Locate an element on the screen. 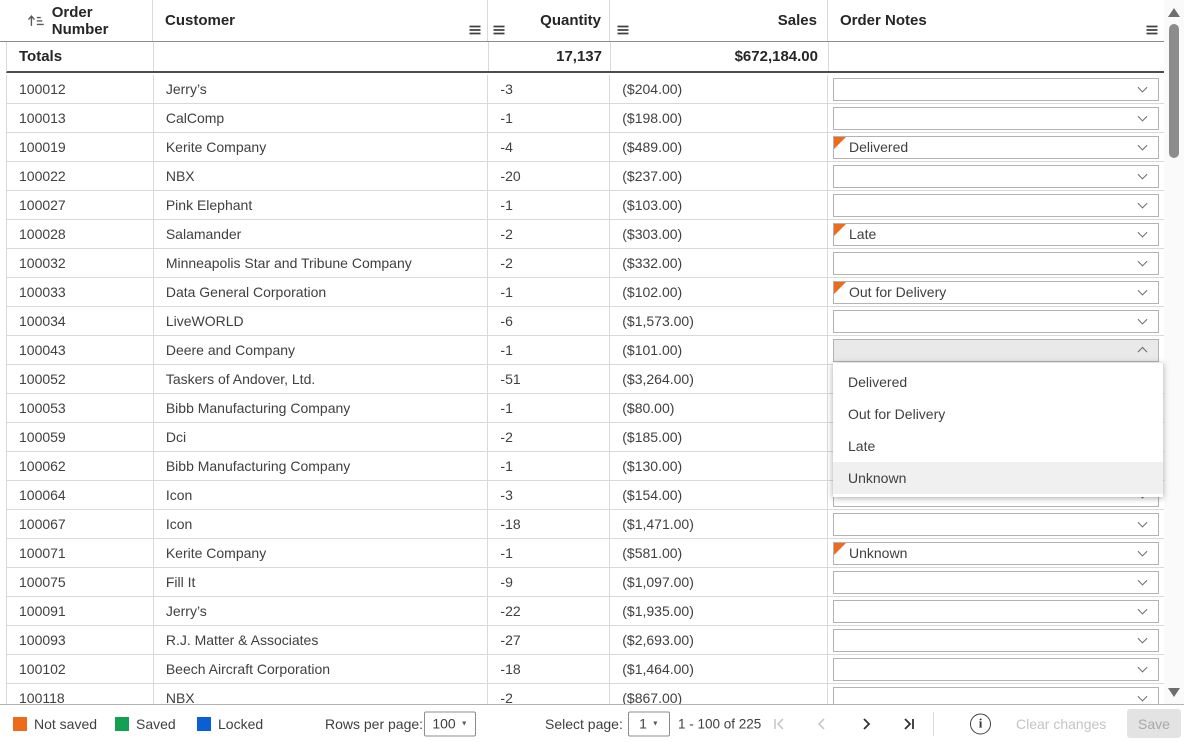  column-header-order-number: Order Number is located at coordinates (76, 20).